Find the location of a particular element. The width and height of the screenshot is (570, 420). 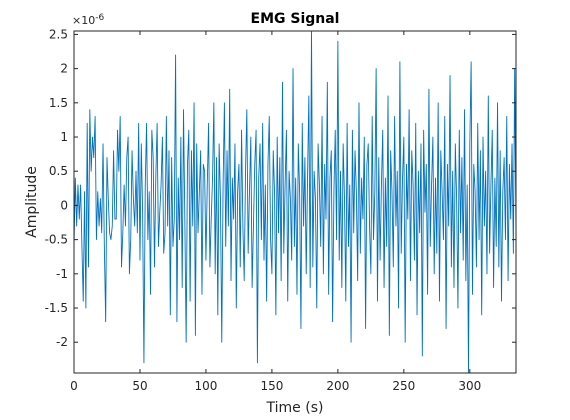

y-tick-label: 0.5 is located at coordinates (58, 171).